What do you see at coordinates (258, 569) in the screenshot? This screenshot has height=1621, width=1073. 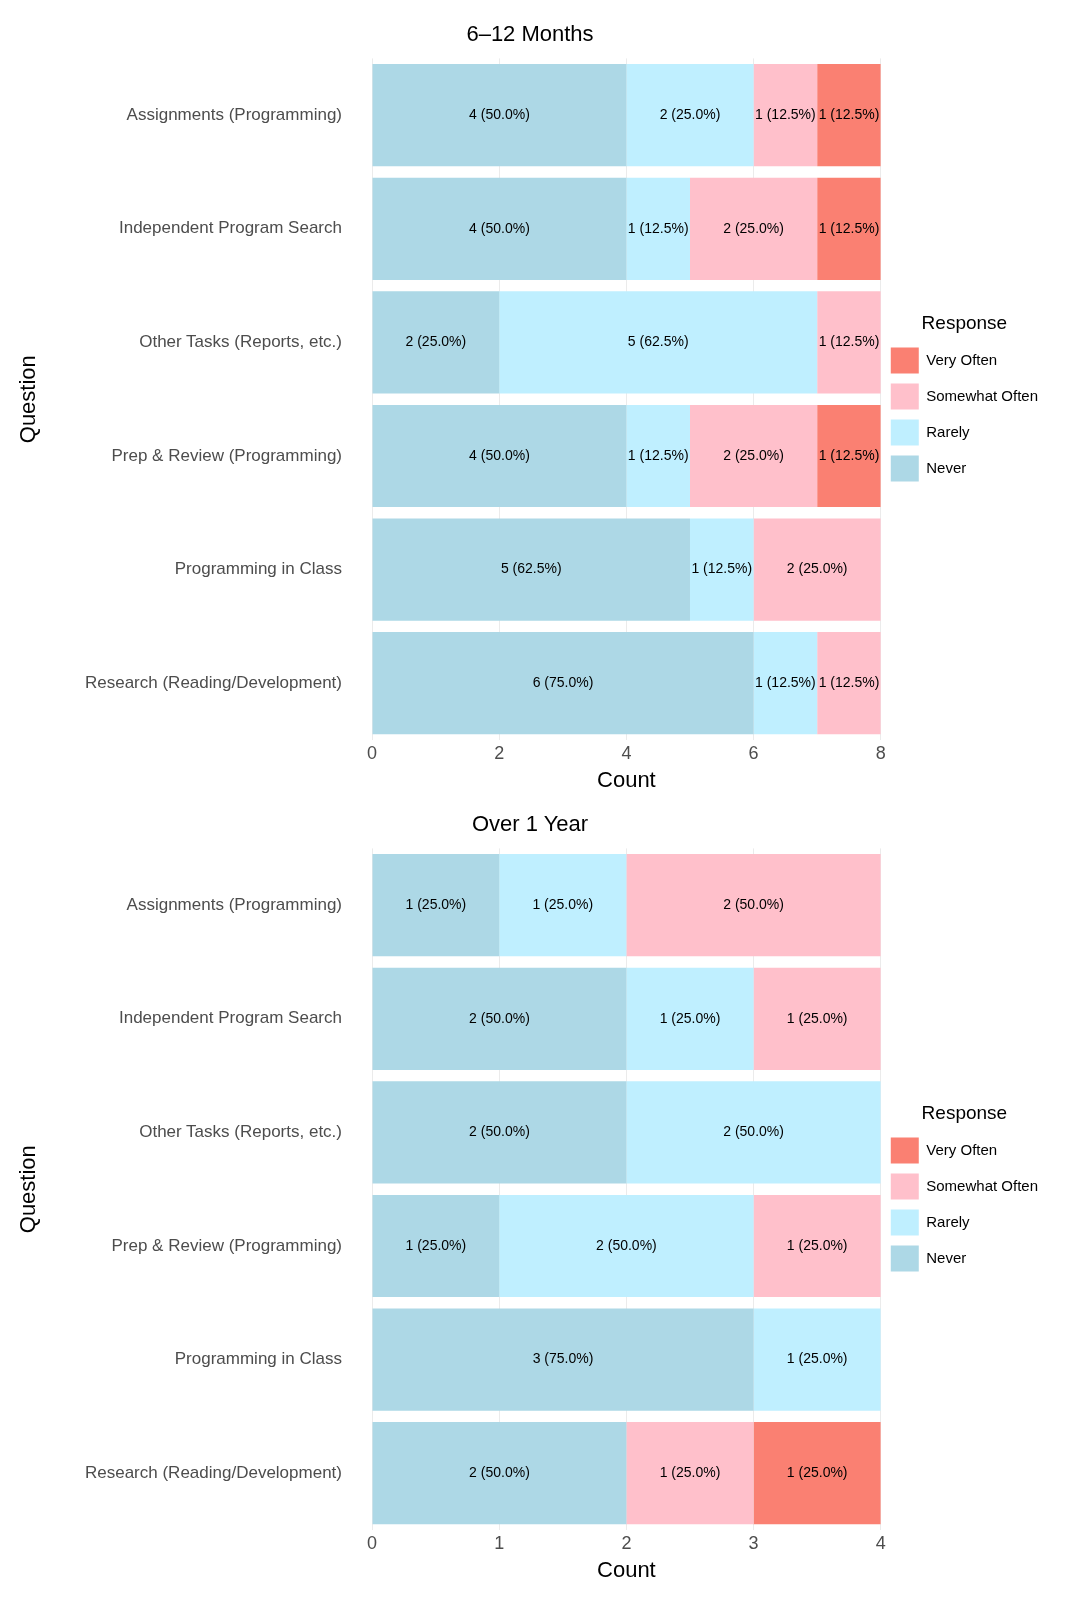 I see `y-tick-label: Programming in Class` at bounding box center [258, 569].